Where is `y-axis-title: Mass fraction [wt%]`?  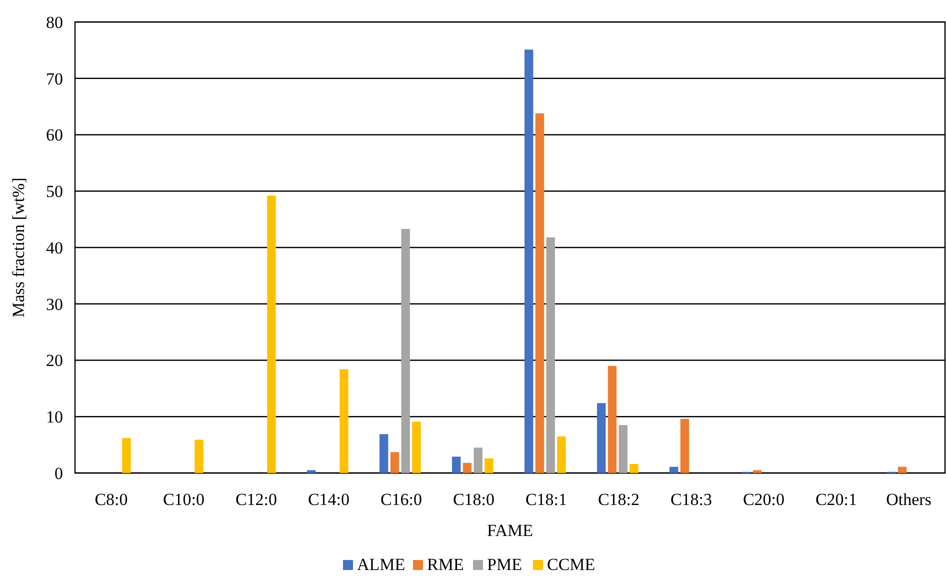
y-axis-title: Mass fraction [wt%] is located at coordinates (18, 248).